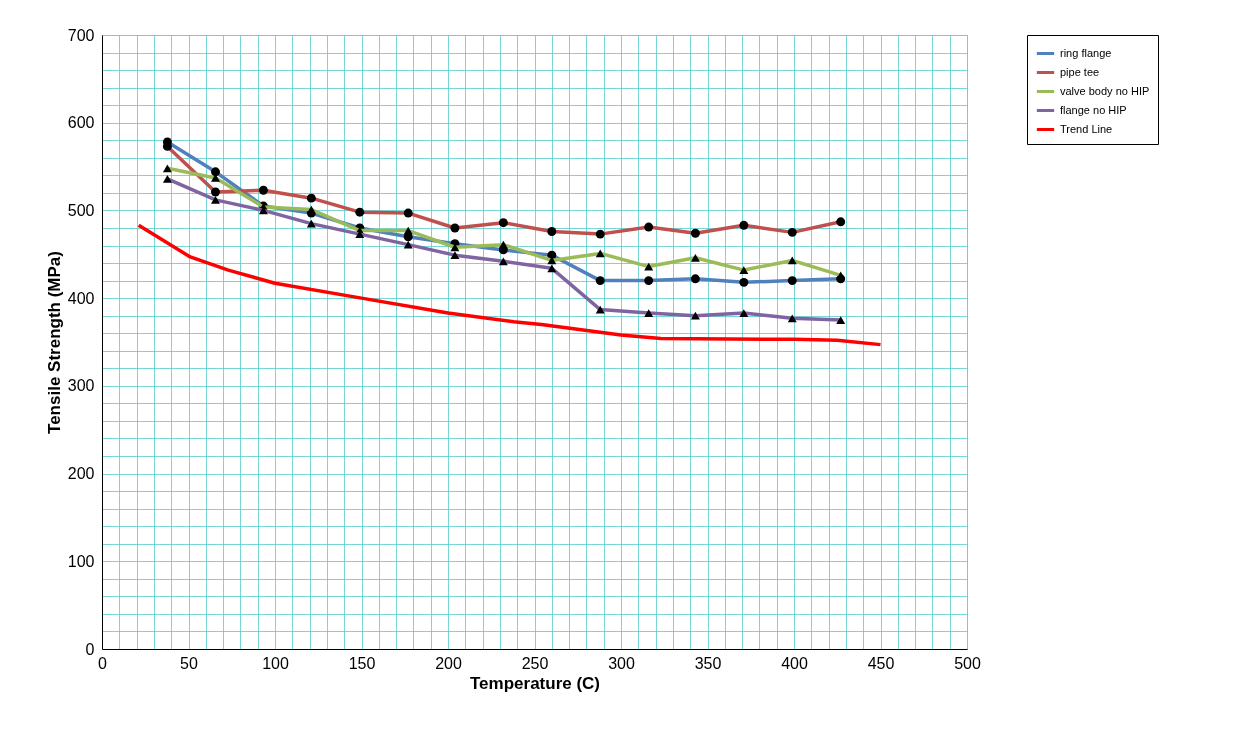 The image size is (1248, 731). Describe the element at coordinates (81, 561) in the screenshot. I see `y-tick-label: 100` at that location.